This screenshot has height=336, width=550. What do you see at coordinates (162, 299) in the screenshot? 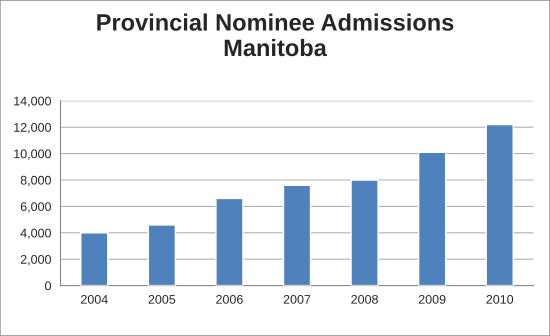
I see `x-tick-label: 2005` at bounding box center [162, 299].